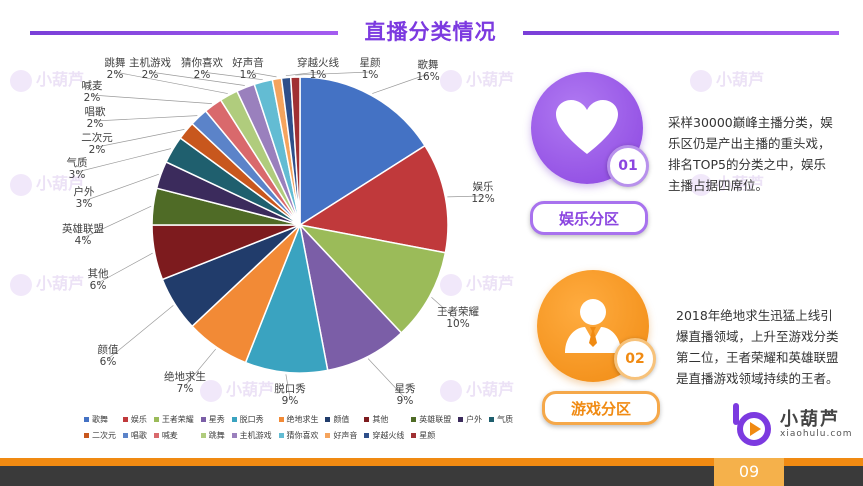 The height and width of the screenshot is (486, 863). Describe the element at coordinates (593, 326) in the screenshot. I see `person-icon` at that location.